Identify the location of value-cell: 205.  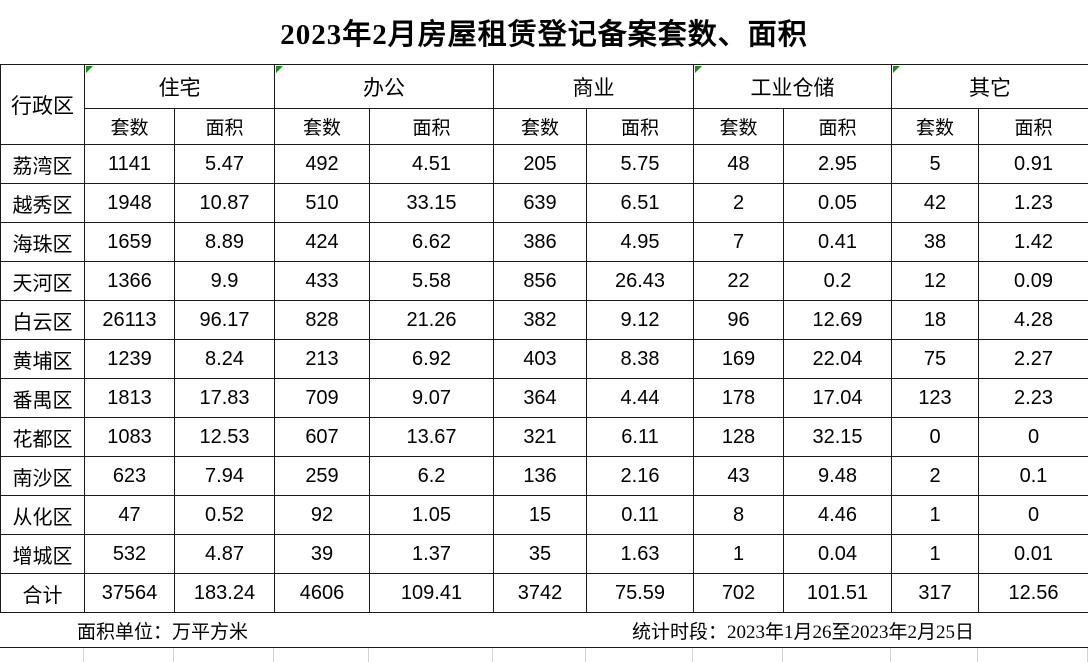
(540, 164).